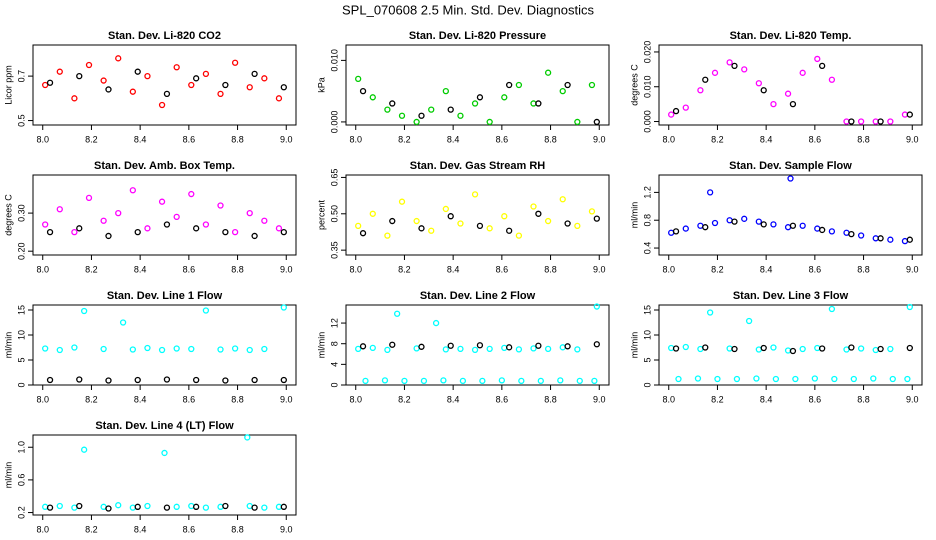 The height and width of the screenshot is (540, 936). Describe the element at coordinates (21, 120) in the screenshot. I see `y-tick-label: 0.5` at that location.